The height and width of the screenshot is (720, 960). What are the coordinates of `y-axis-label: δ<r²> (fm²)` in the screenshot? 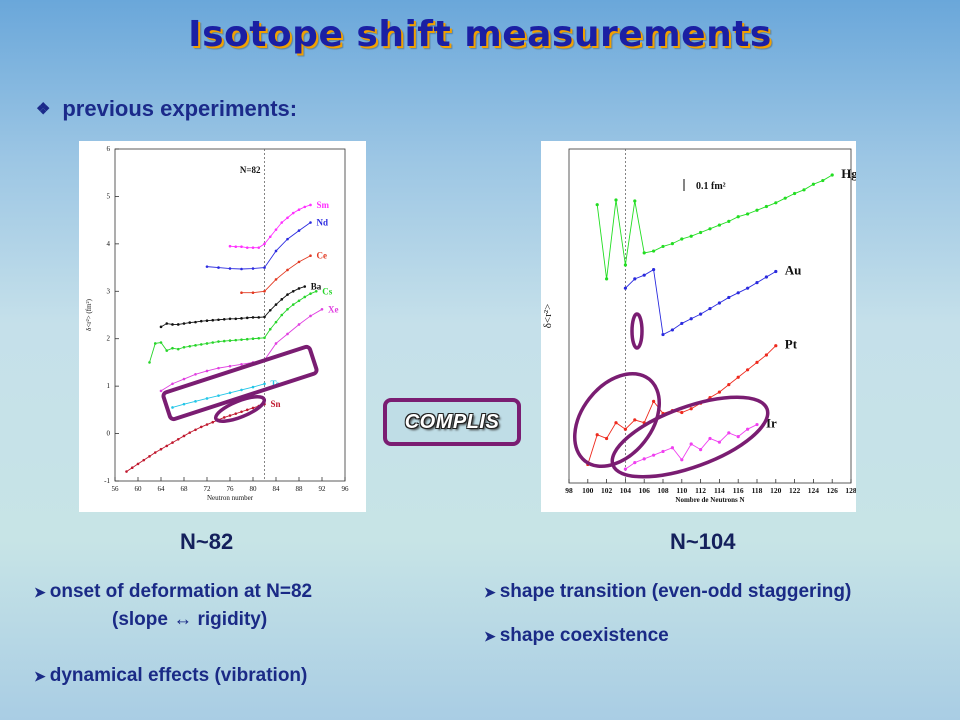 It's located at (89, 314).